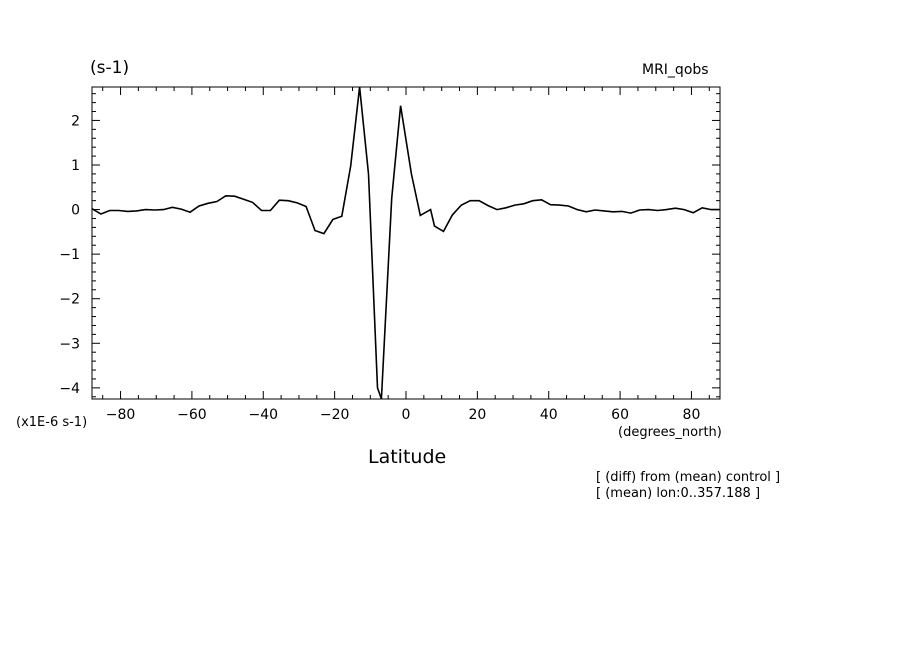 The height and width of the screenshot is (654, 904). What do you see at coordinates (52, 422) in the screenshot?
I see `scale-factor-label: (x1E-6 s-1)` at bounding box center [52, 422].